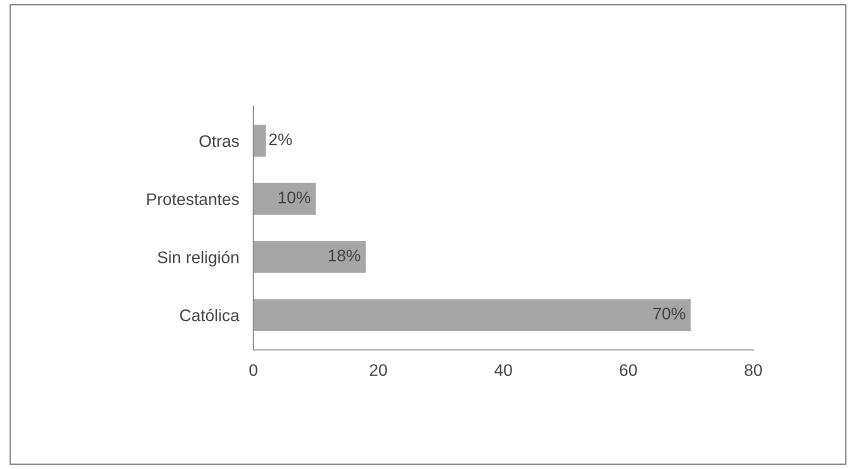 This screenshot has width=856, height=469. Describe the element at coordinates (669, 314) in the screenshot. I see `data-label: 70%` at that location.